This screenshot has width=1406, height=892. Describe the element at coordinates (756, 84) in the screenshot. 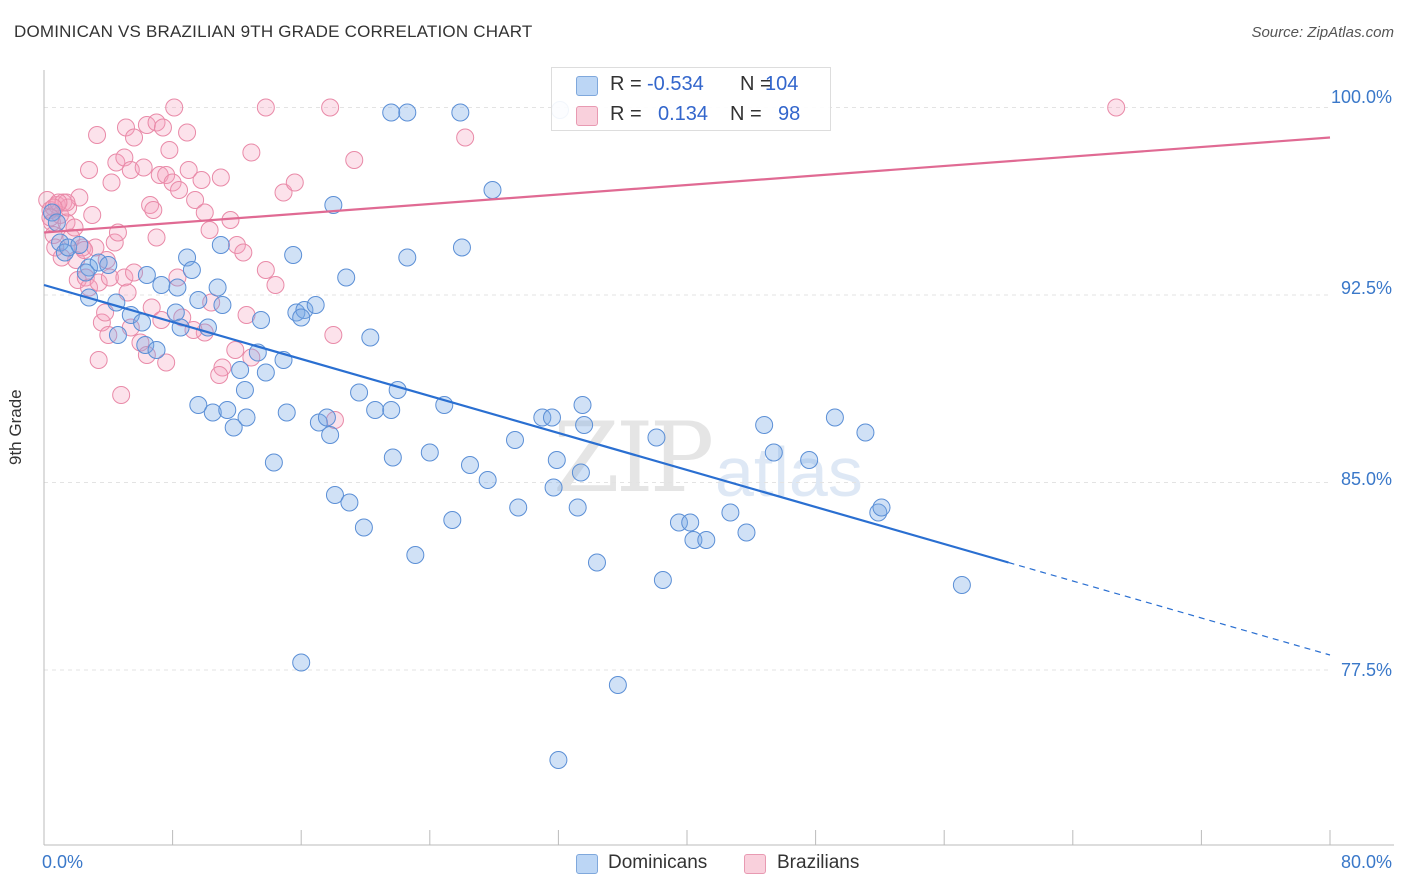

I see `legend-n-label: N =` at that location.